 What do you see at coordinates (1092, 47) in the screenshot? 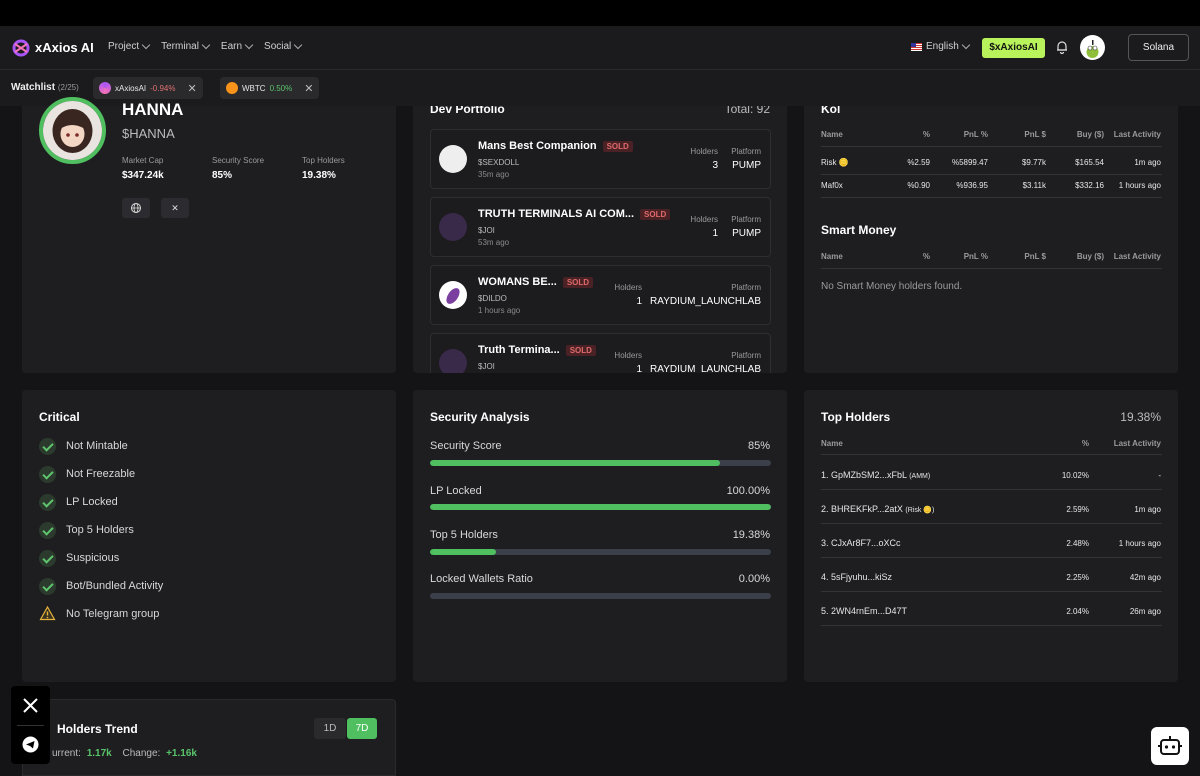
I see `user-avatar` at bounding box center [1092, 47].